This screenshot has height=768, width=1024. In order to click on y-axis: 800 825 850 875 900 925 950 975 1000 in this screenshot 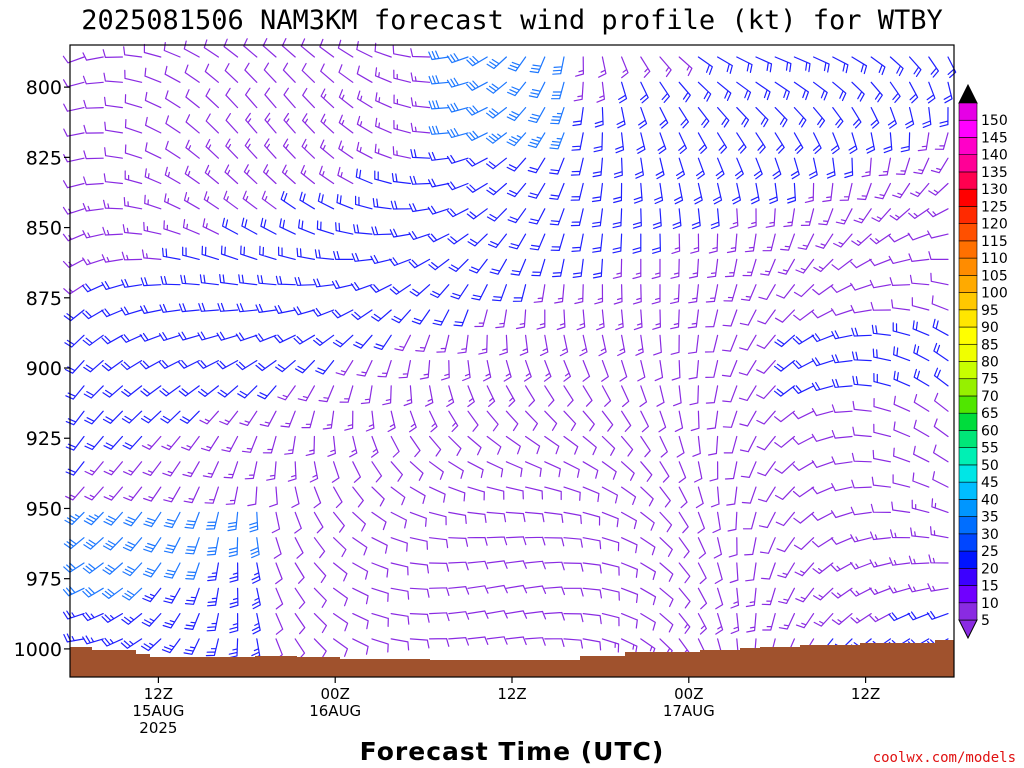, I will do `click(42, 369)`.